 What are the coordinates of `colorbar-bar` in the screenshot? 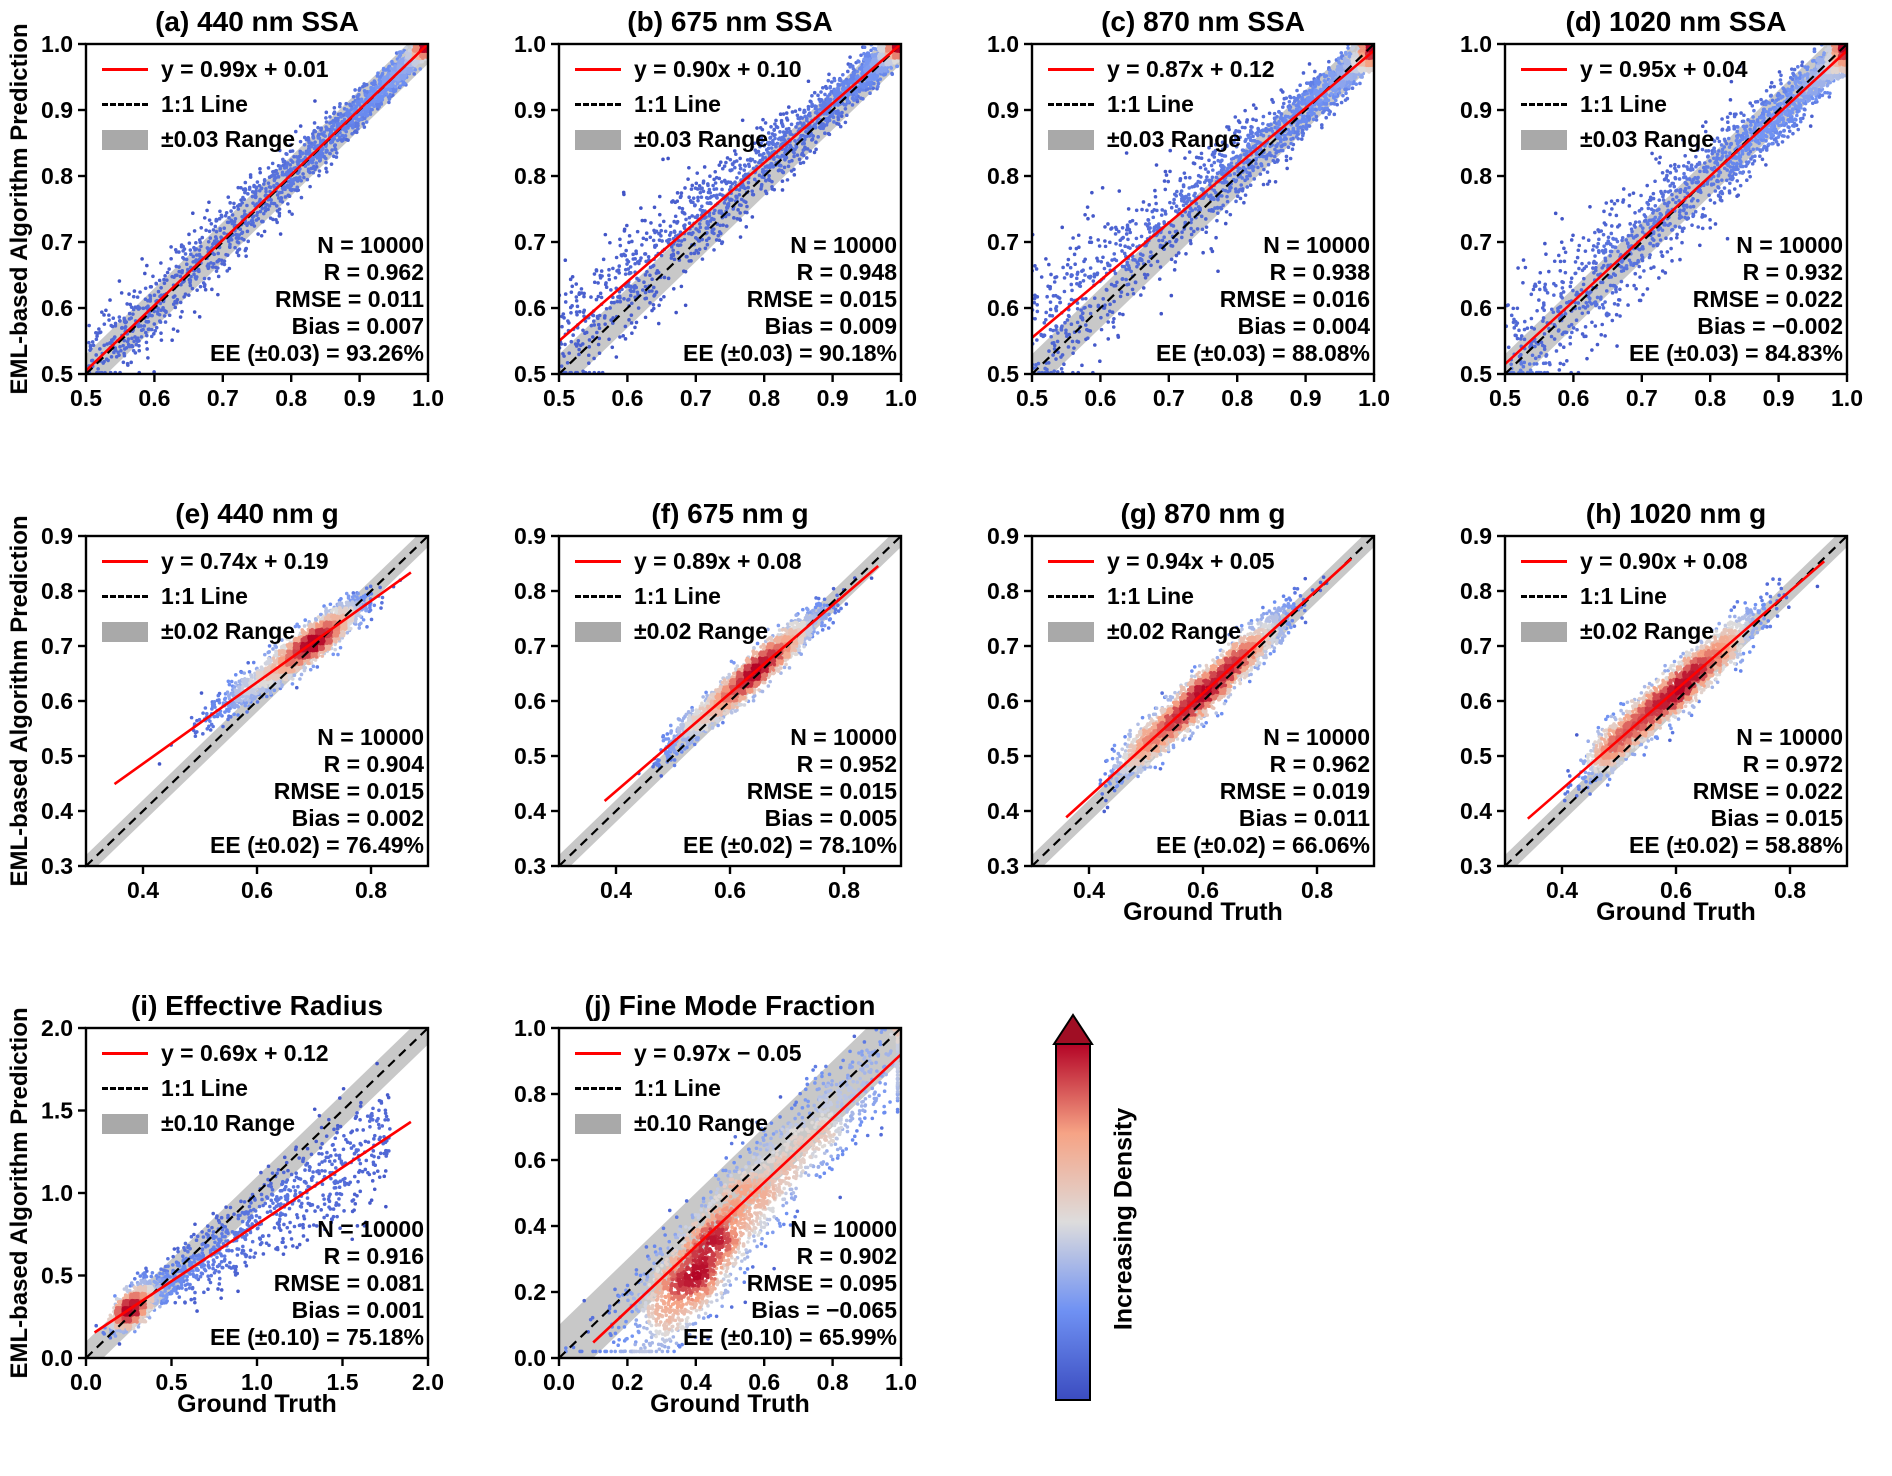 It's located at (1073, 1222).